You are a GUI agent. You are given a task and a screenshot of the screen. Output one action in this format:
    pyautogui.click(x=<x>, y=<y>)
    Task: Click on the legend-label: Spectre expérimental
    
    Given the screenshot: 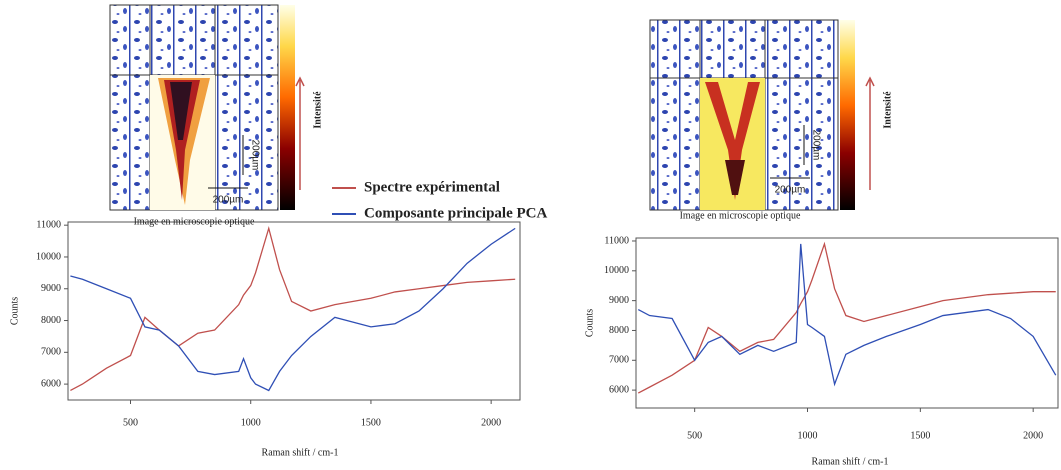 What is the action you would take?
    pyautogui.click(x=432, y=187)
    